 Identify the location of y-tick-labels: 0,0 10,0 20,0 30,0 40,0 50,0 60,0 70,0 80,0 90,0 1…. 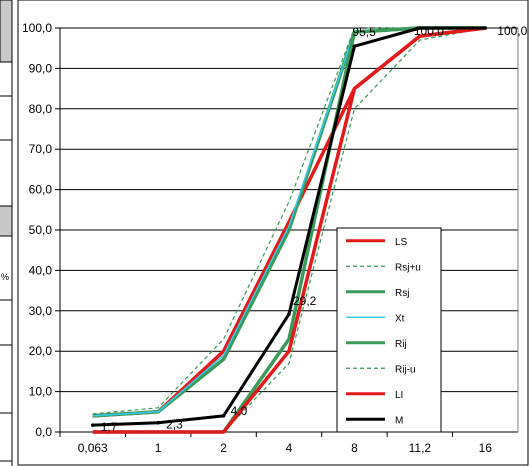
(37, 230).